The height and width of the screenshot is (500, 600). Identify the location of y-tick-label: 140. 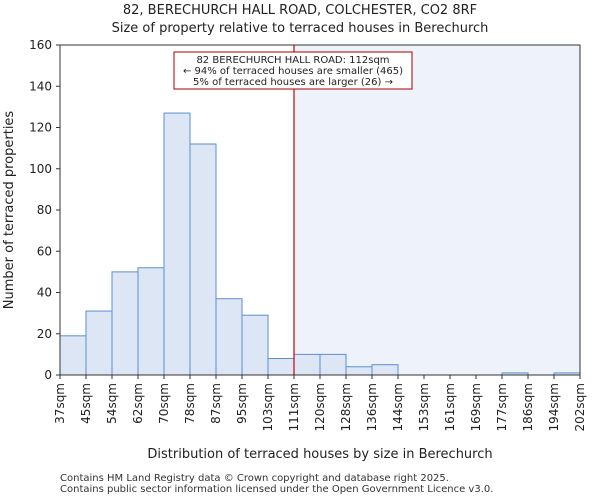
(40, 86).